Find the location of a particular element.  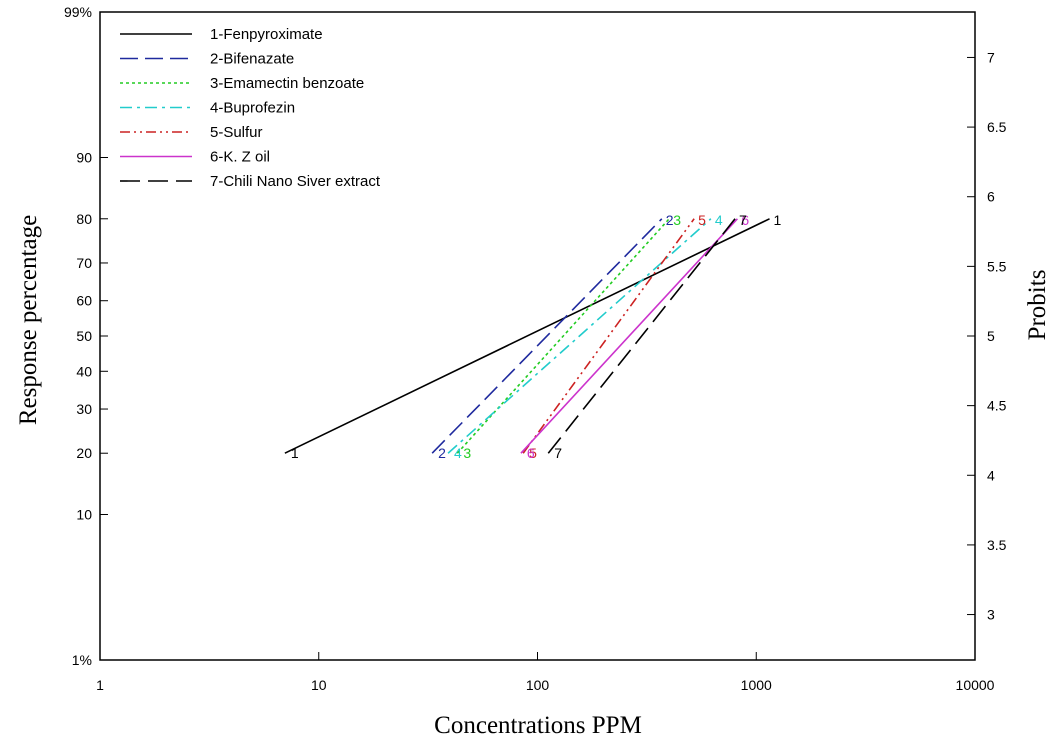

series-end-label-7: 7 is located at coordinates (743, 220).